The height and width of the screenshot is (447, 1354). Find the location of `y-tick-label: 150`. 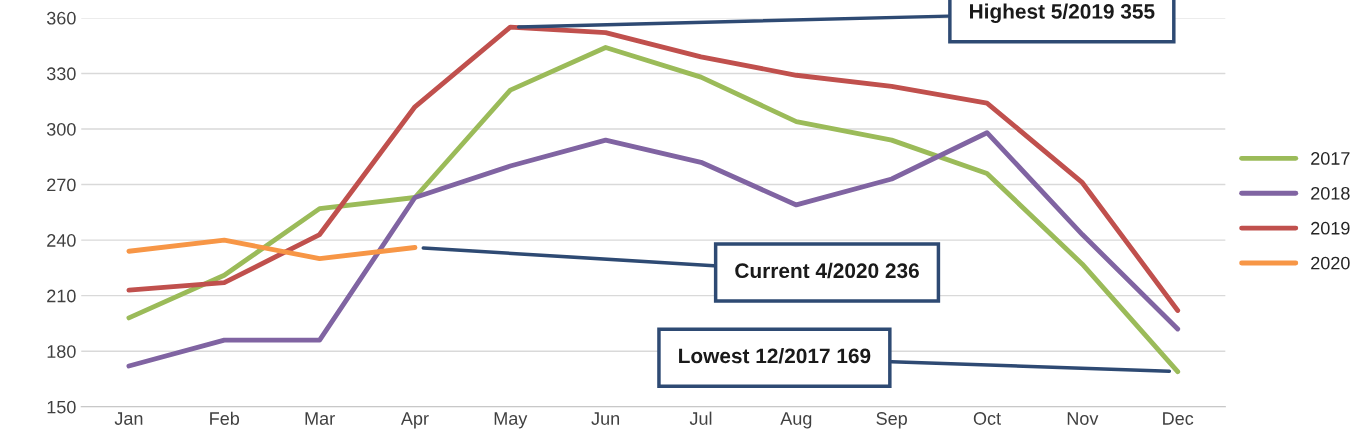

y-tick-label: 150 is located at coordinates (61, 407).